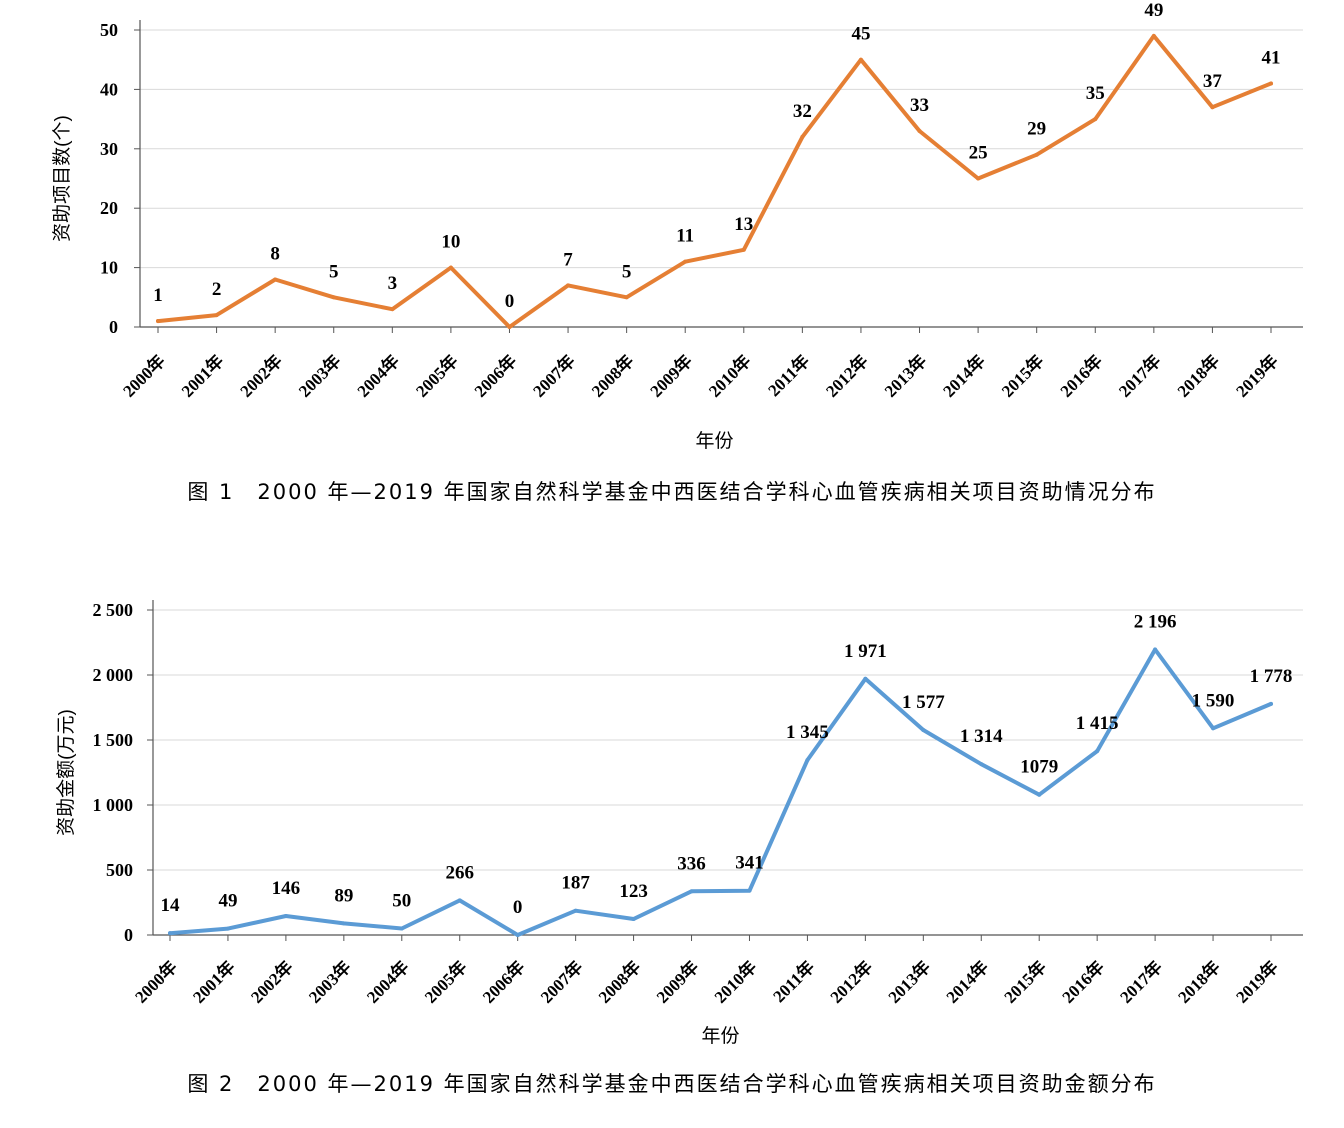 The image size is (1344, 1128). I want to click on data-label: 14, so click(171, 905).